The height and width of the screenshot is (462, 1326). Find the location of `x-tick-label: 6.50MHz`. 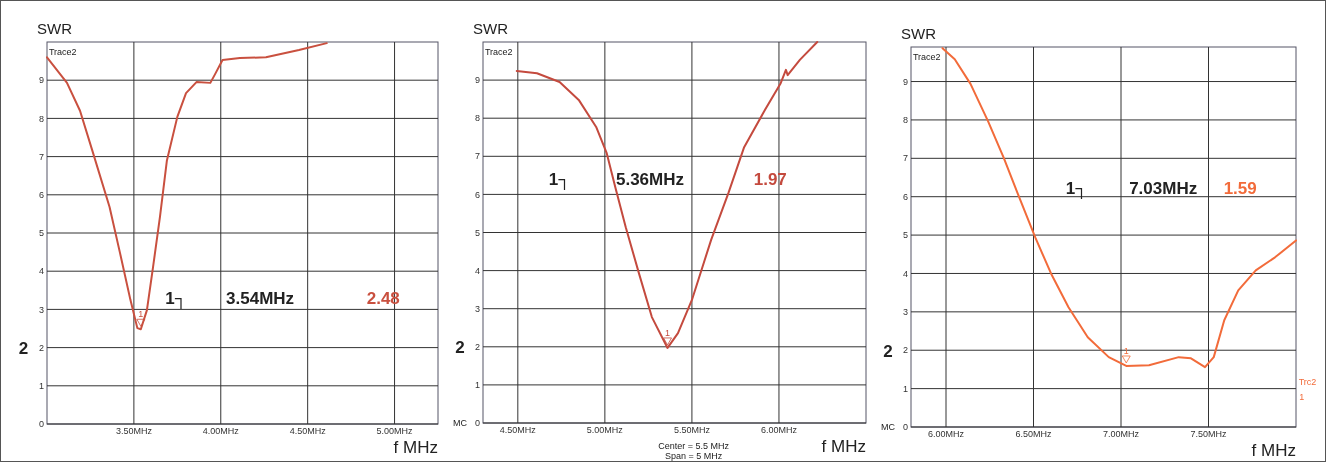

x-tick-label: 6.50MHz is located at coordinates (1034, 434).